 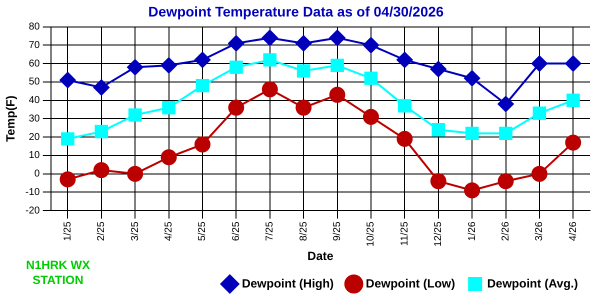 I want to click on y-tick-label: 40, so click(x=34, y=100).